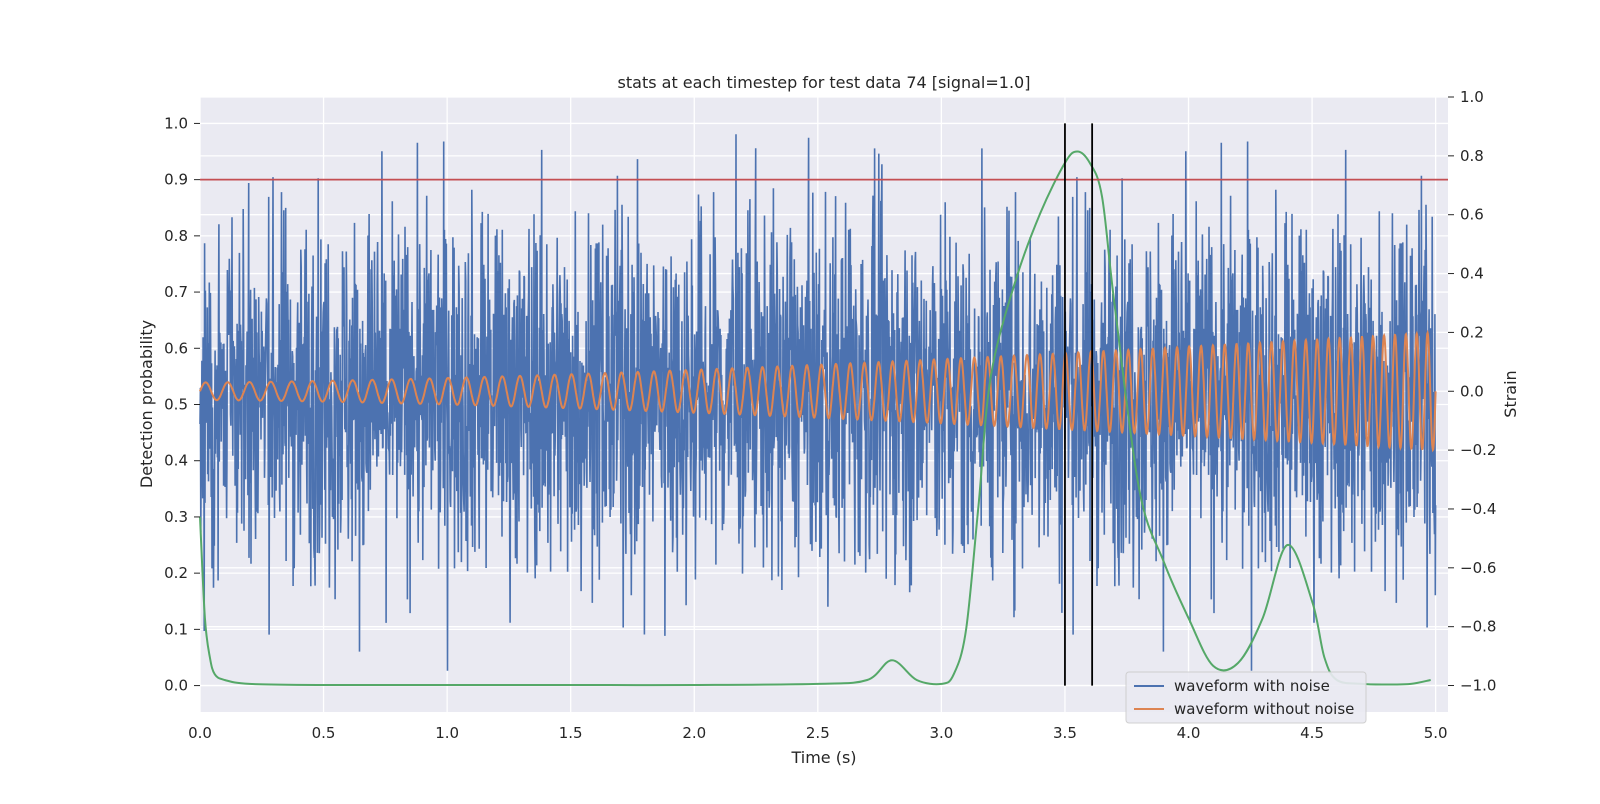 The height and width of the screenshot is (804, 1600). I want to click on legend-label-noisy: waveform with noise, so click(1252, 686).